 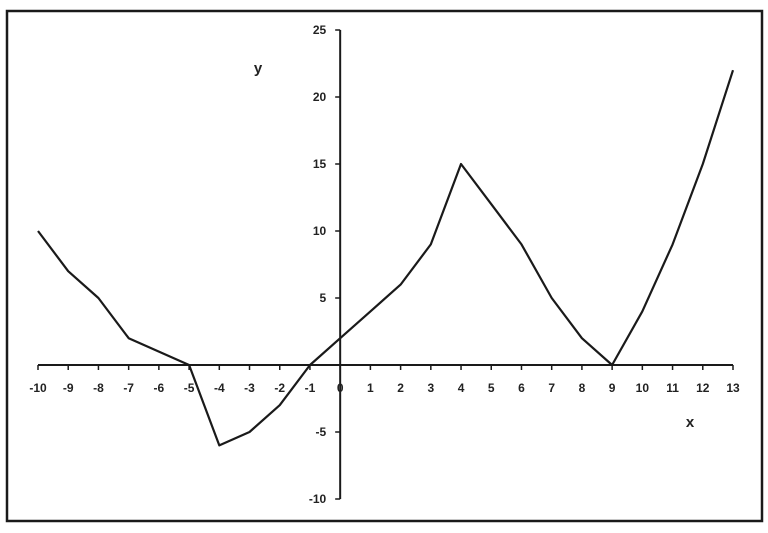 I want to click on x-tick-label: 2, so click(x=400, y=388).